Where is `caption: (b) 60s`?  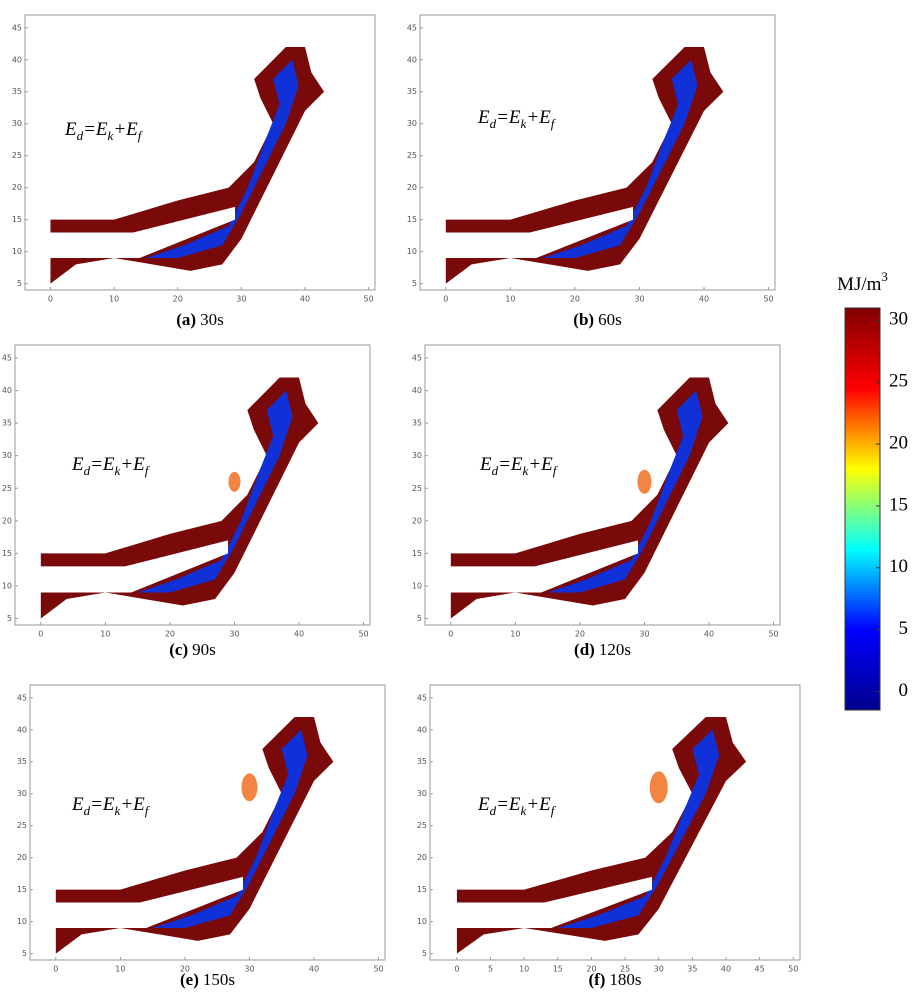
caption: (b) 60s is located at coordinates (597, 319).